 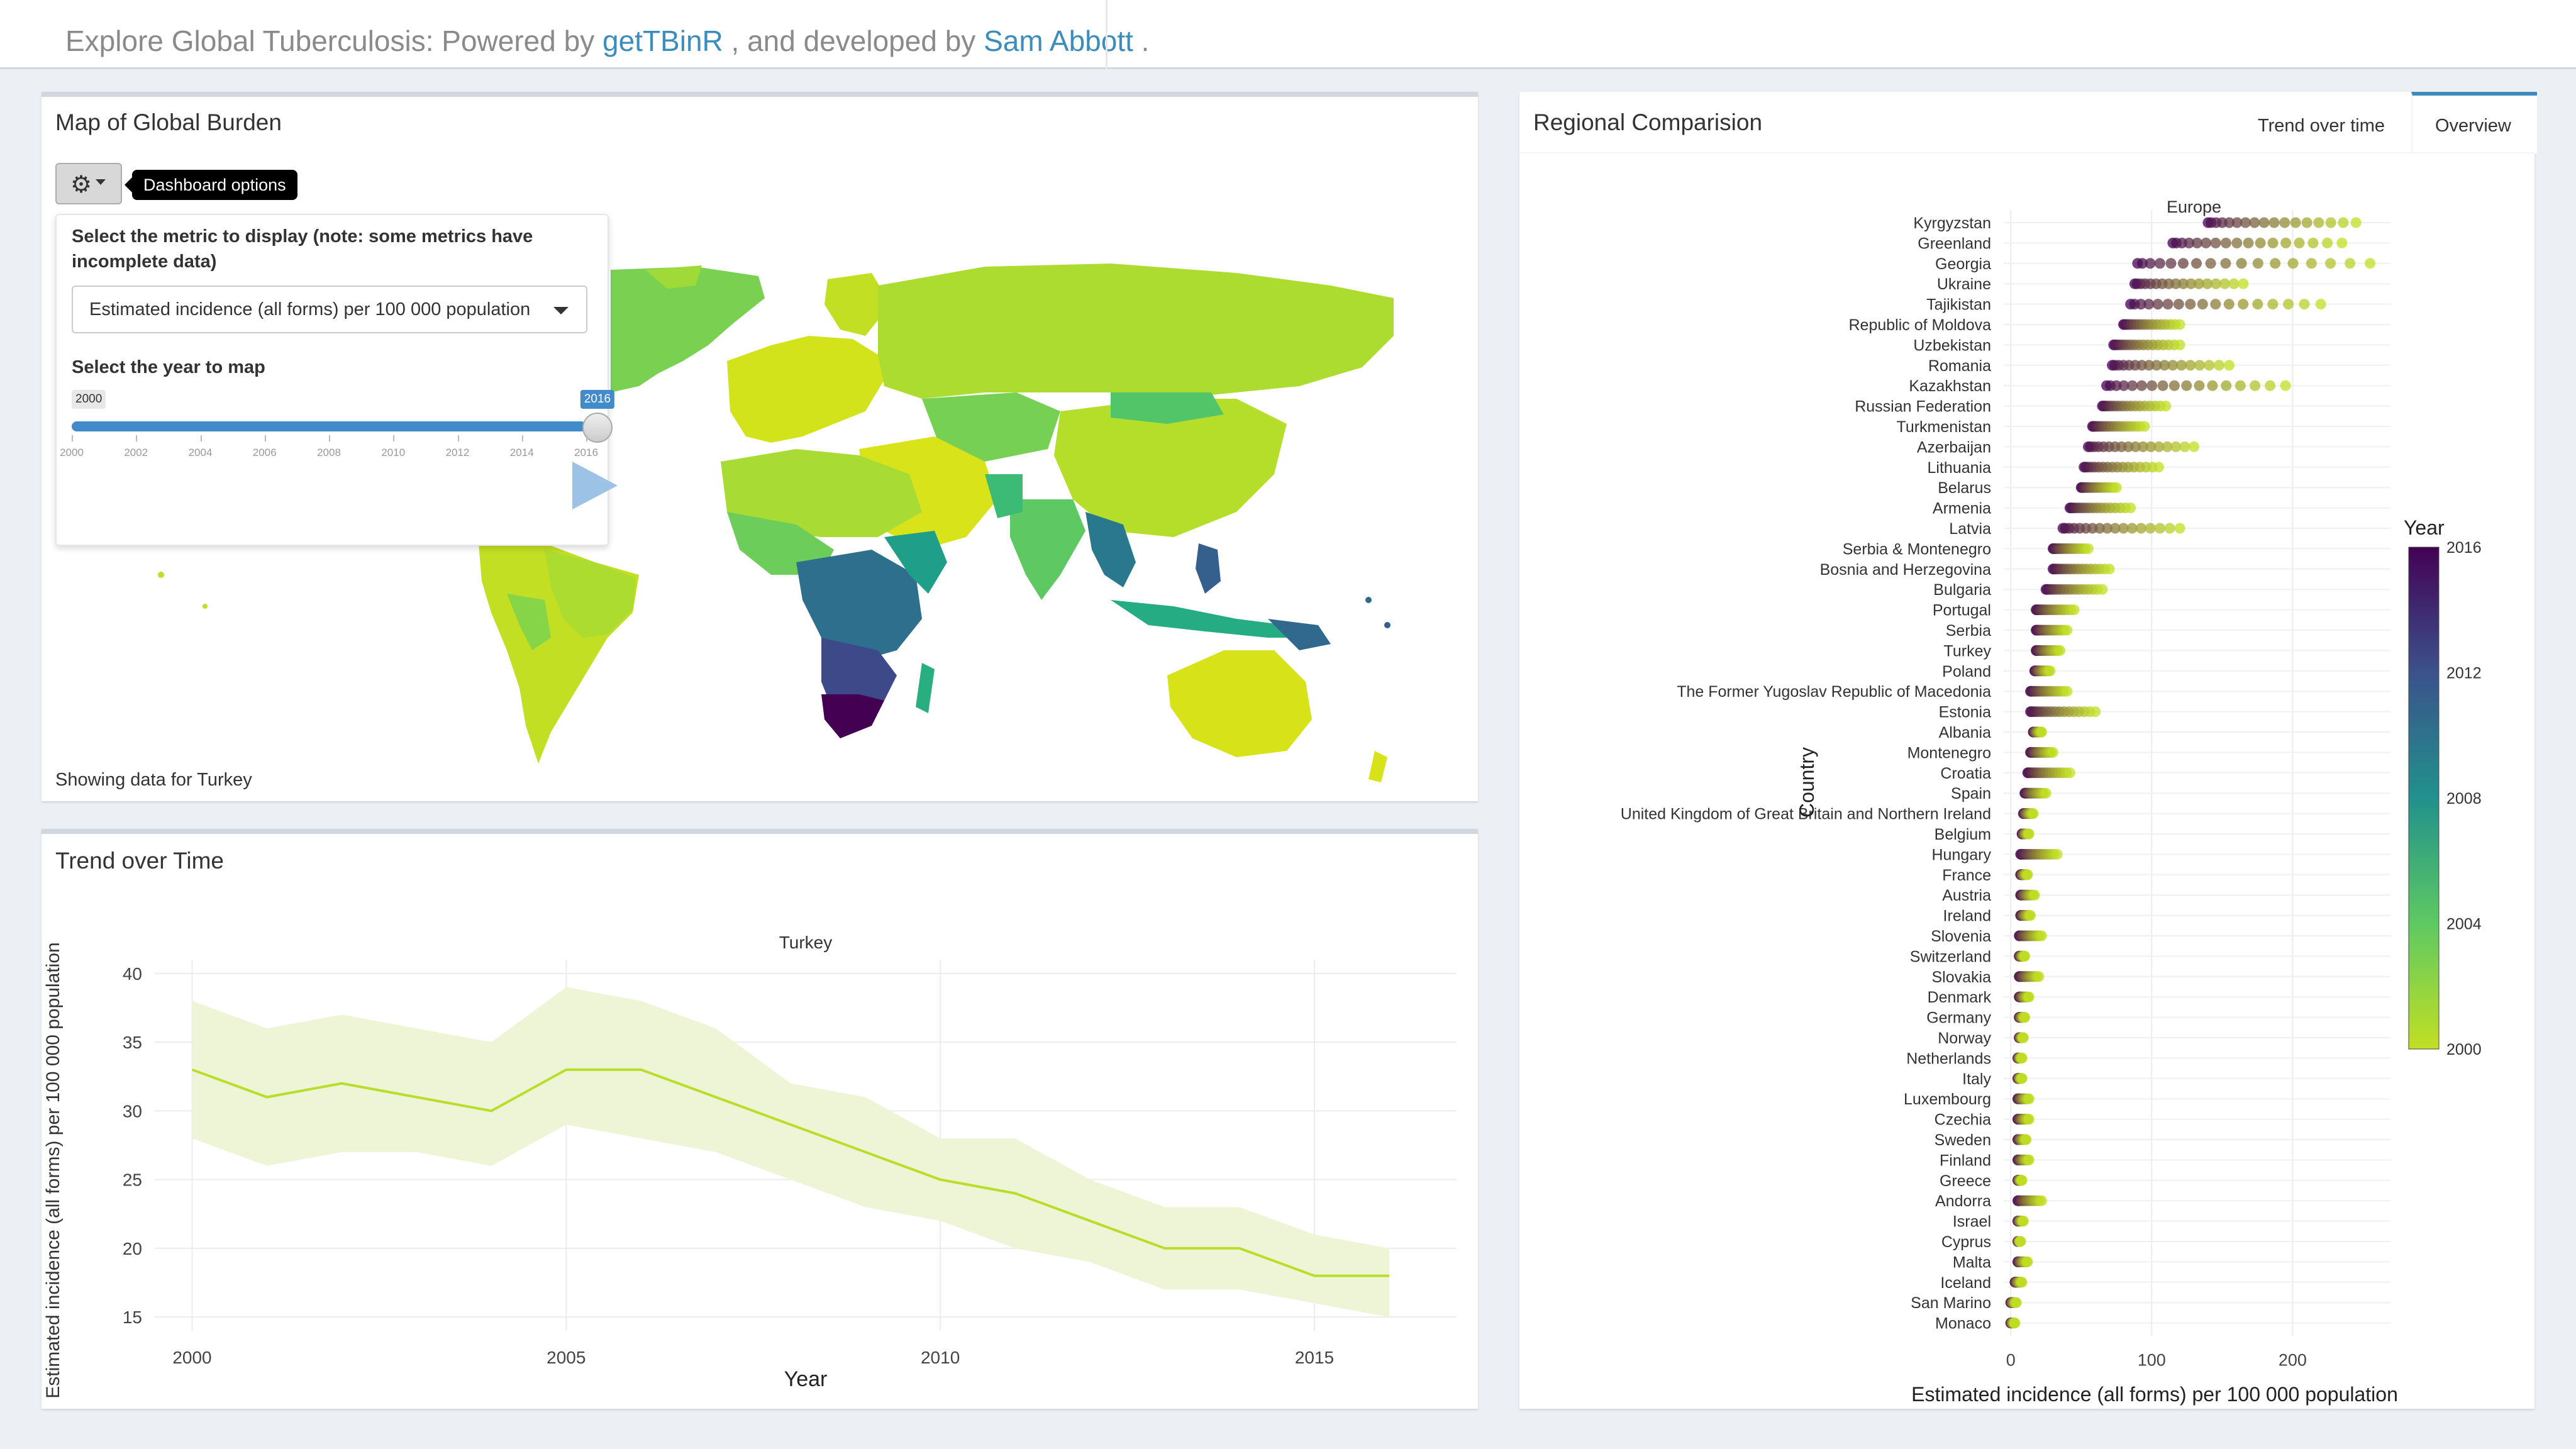 What do you see at coordinates (821, 493) in the screenshot?
I see `map-north-africa` at bounding box center [821, 493].